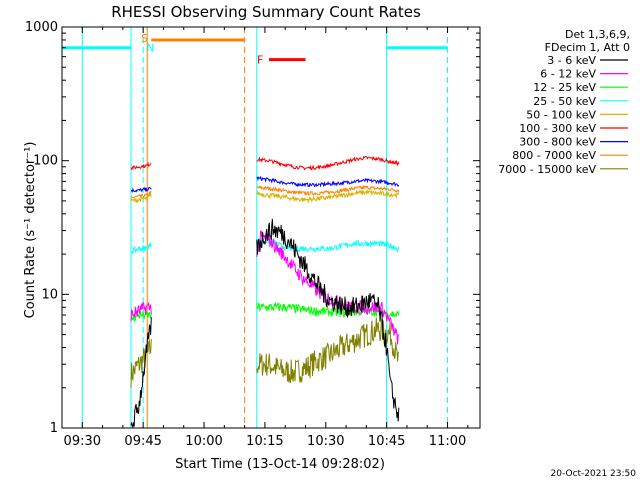 The height and width of the screenshot is (480, 640). I want to click on legend-entry: 25 - 50 keV, so click(564, 101).